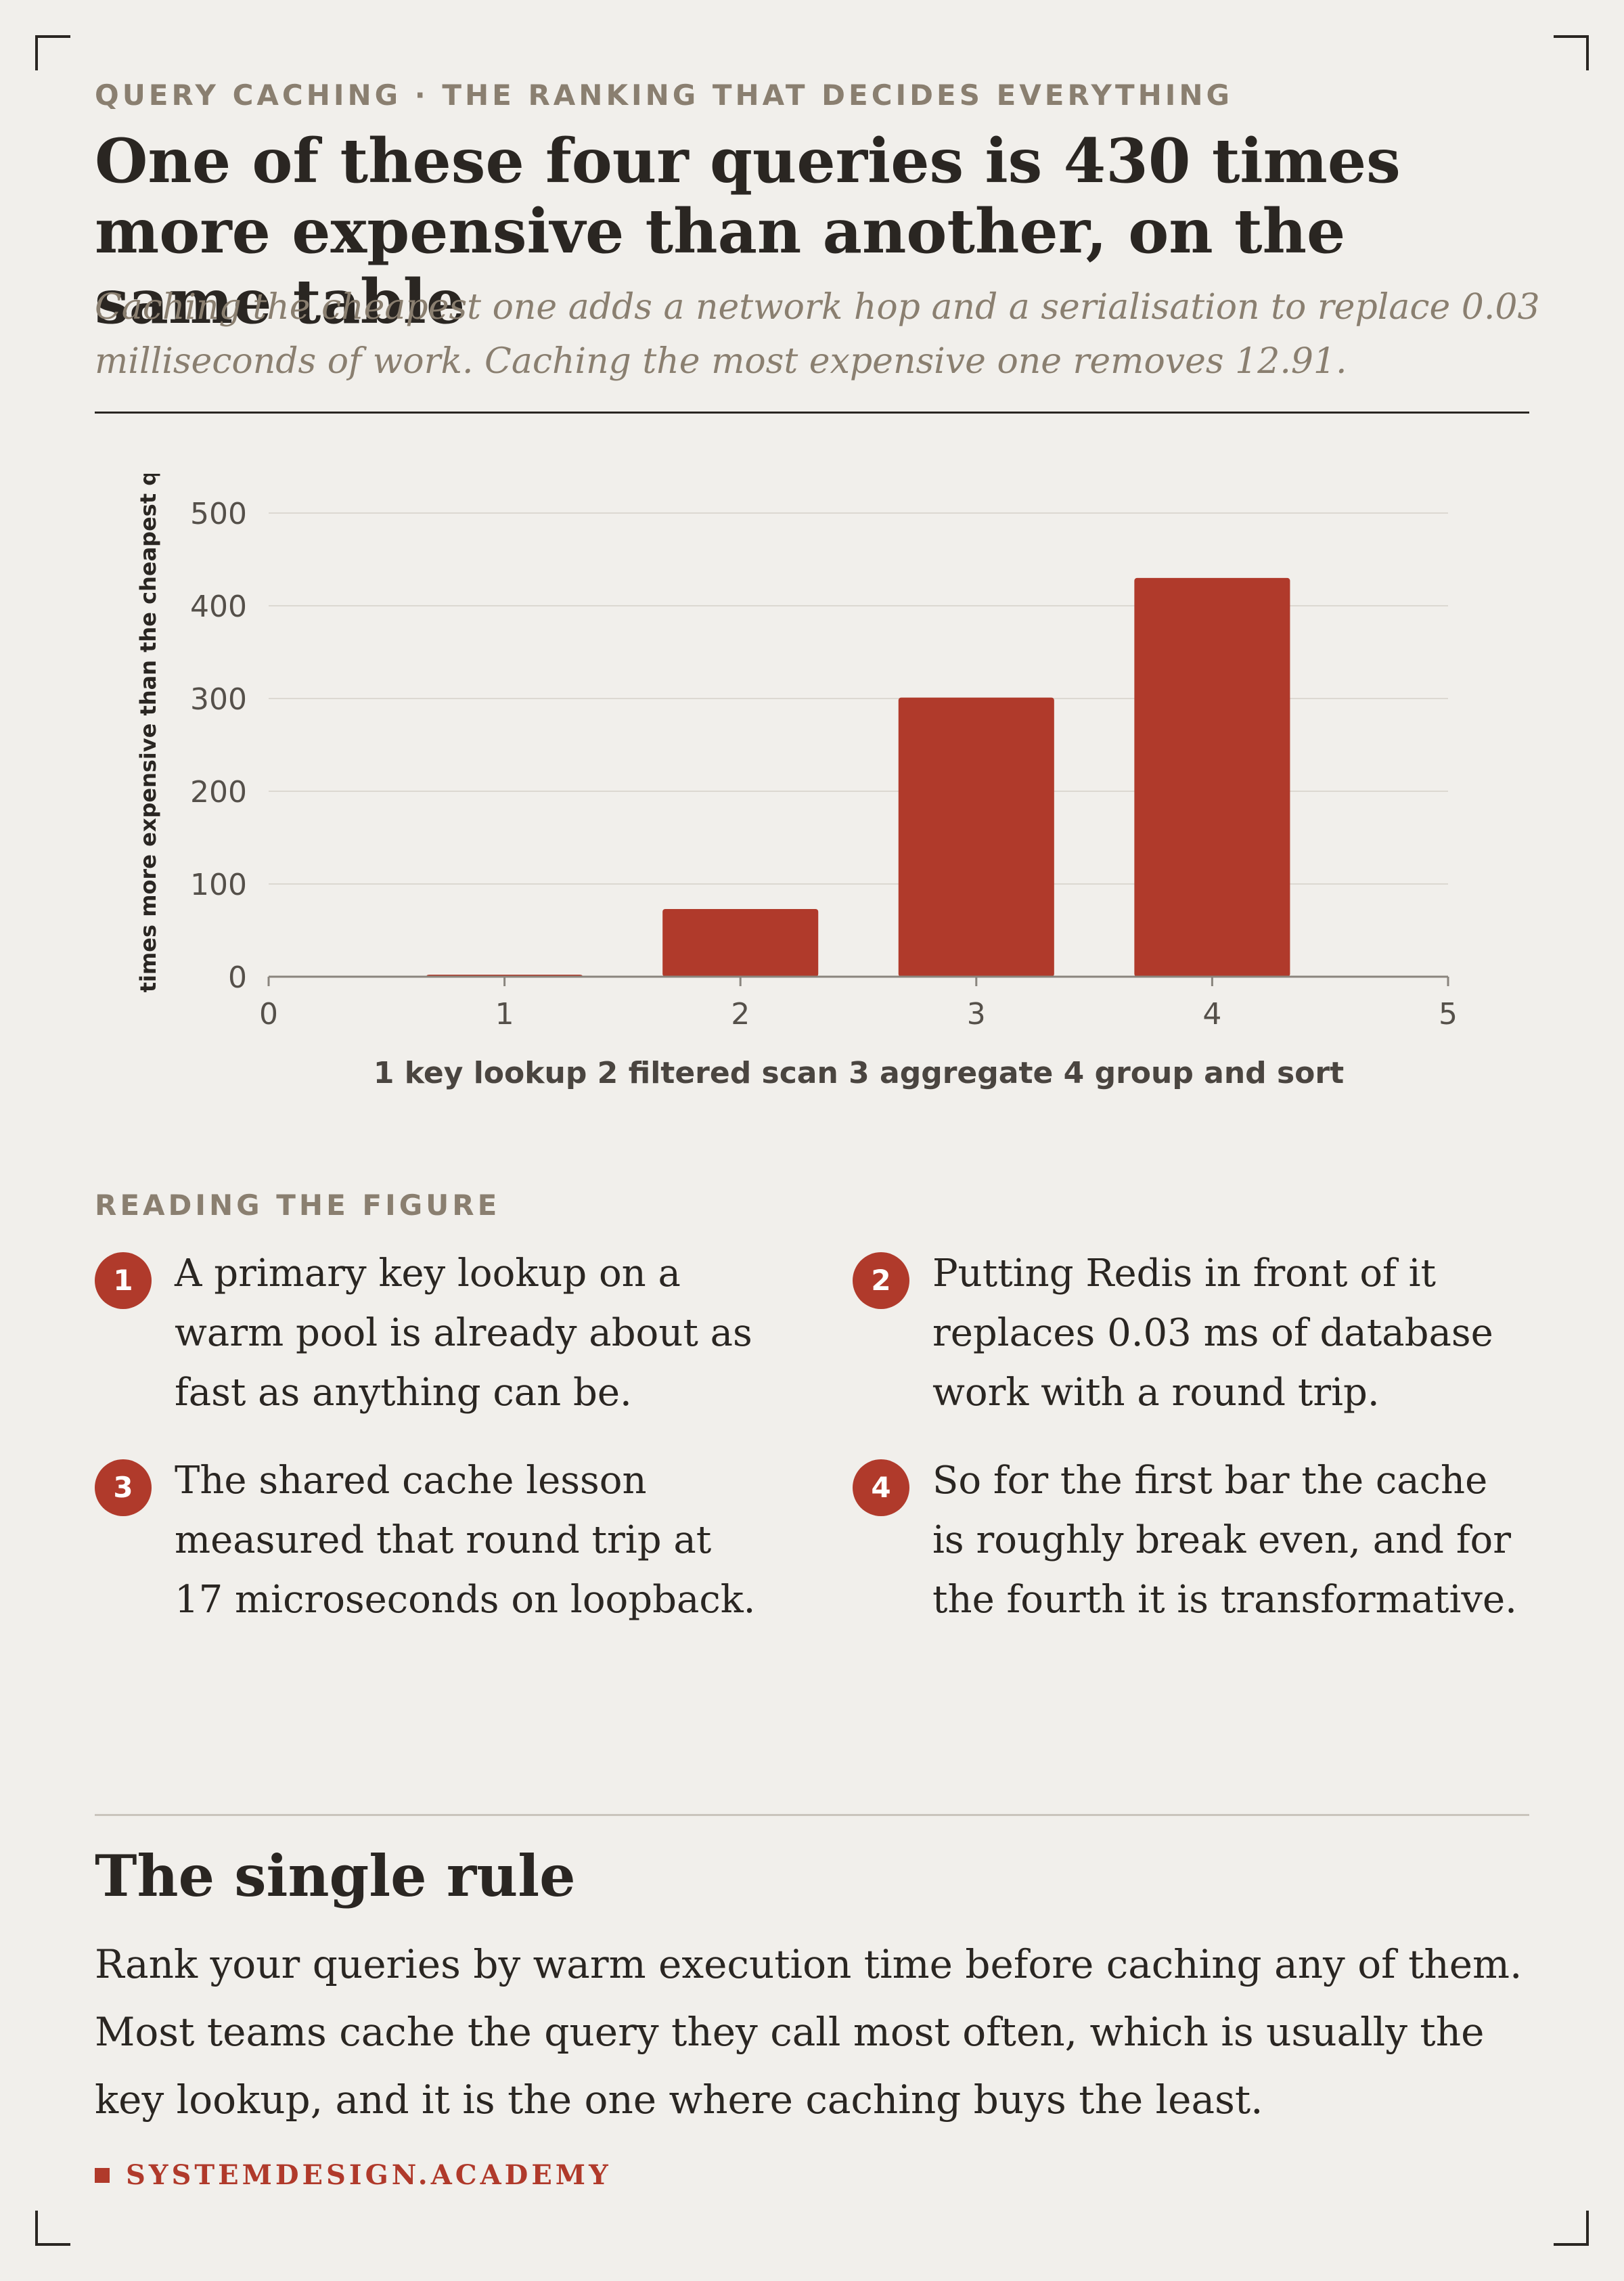 The width and height of the screenshot is (1624, 2281). Describe the element at coordinates (1571, 52) in the screenshot. I see `corner-mark-top-right` at that location.